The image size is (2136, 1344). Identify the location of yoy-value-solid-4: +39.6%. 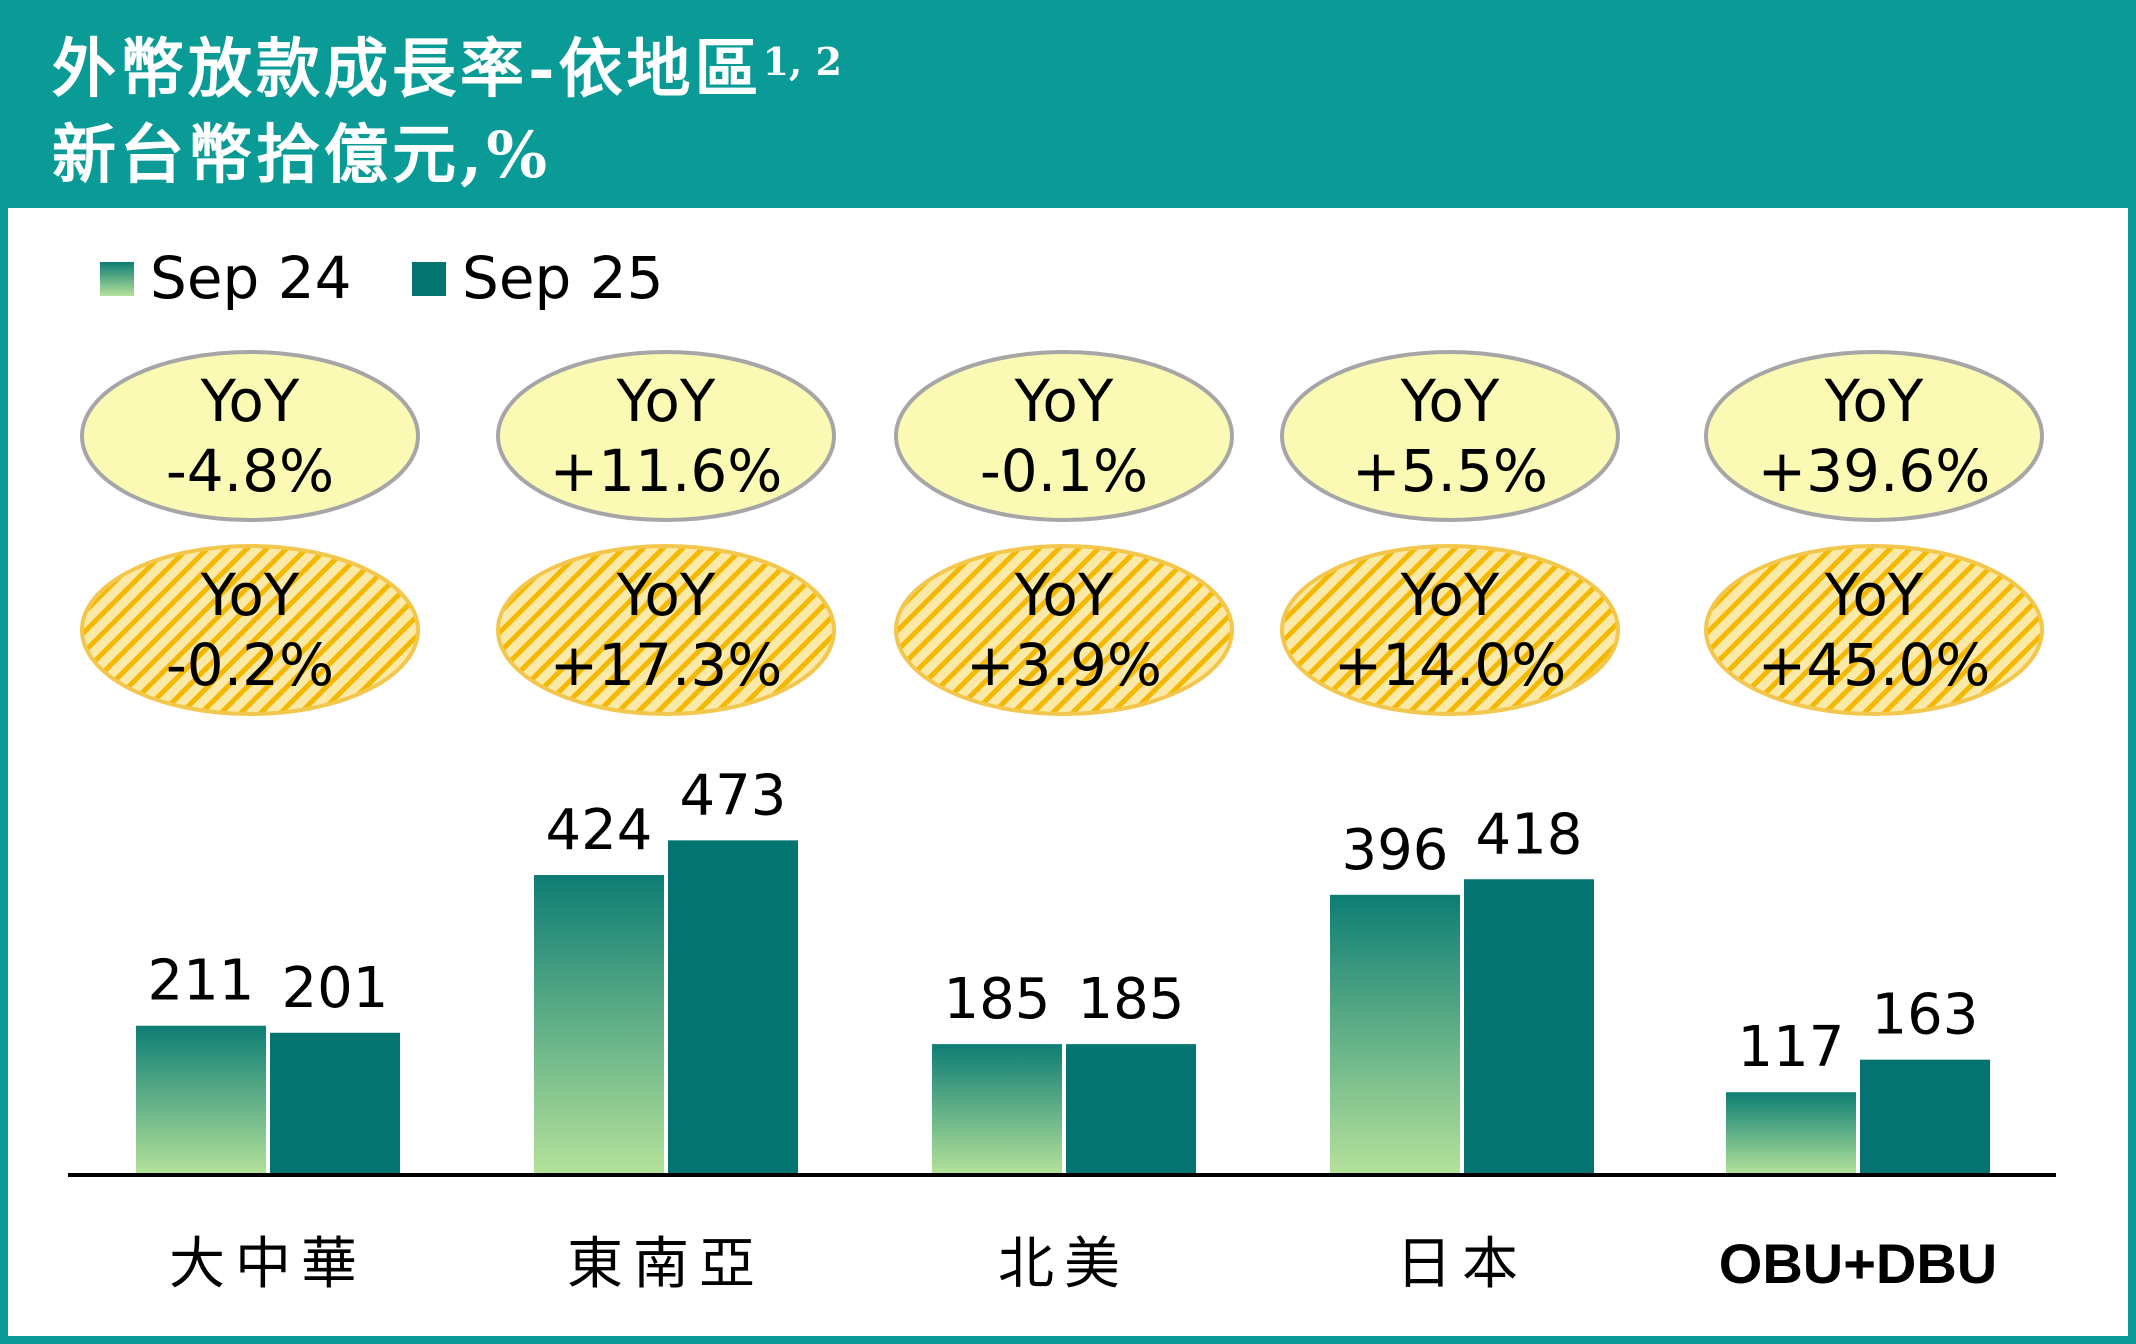
(1874, 471).